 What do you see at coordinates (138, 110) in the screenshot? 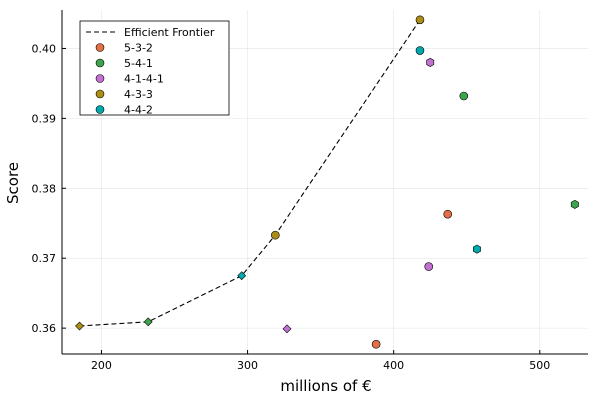
I see `legend-label-4-4-2: 4-4-2` at bounding box center [138, 110].